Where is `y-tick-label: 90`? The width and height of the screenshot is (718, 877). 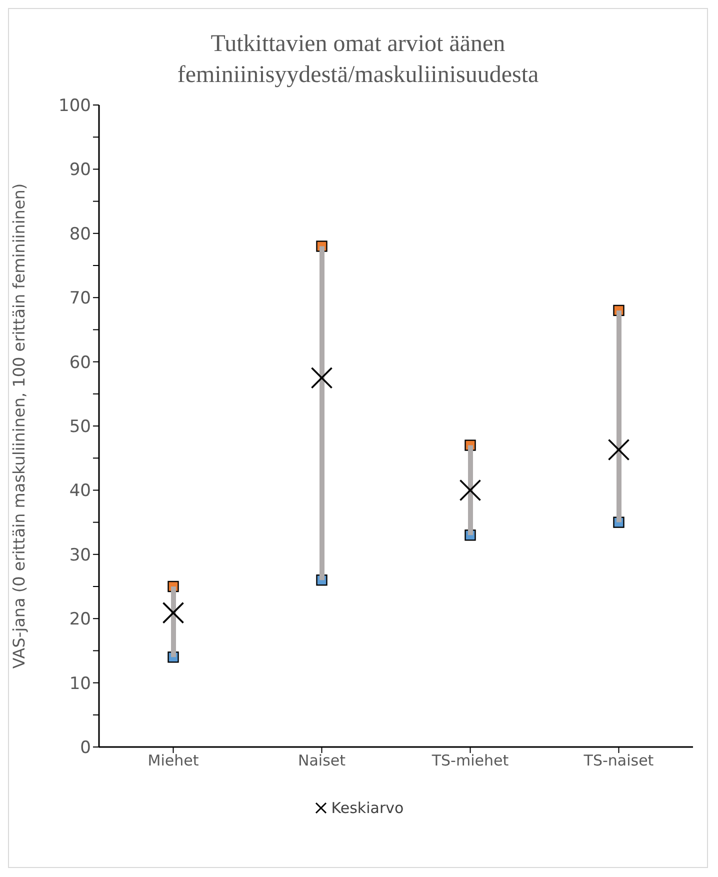 y-tick-label: 90 is located at coordinates (80, 170).